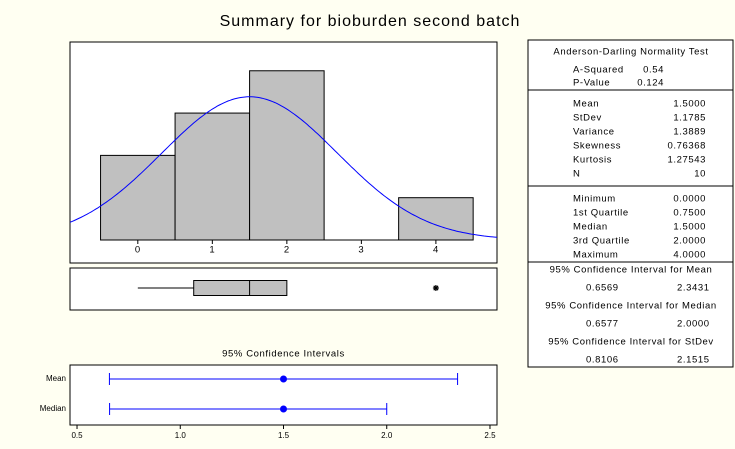 This screenshot has width=735, height=449. I want to click on stat-label: 3rd Quartile, so click(601, 241).